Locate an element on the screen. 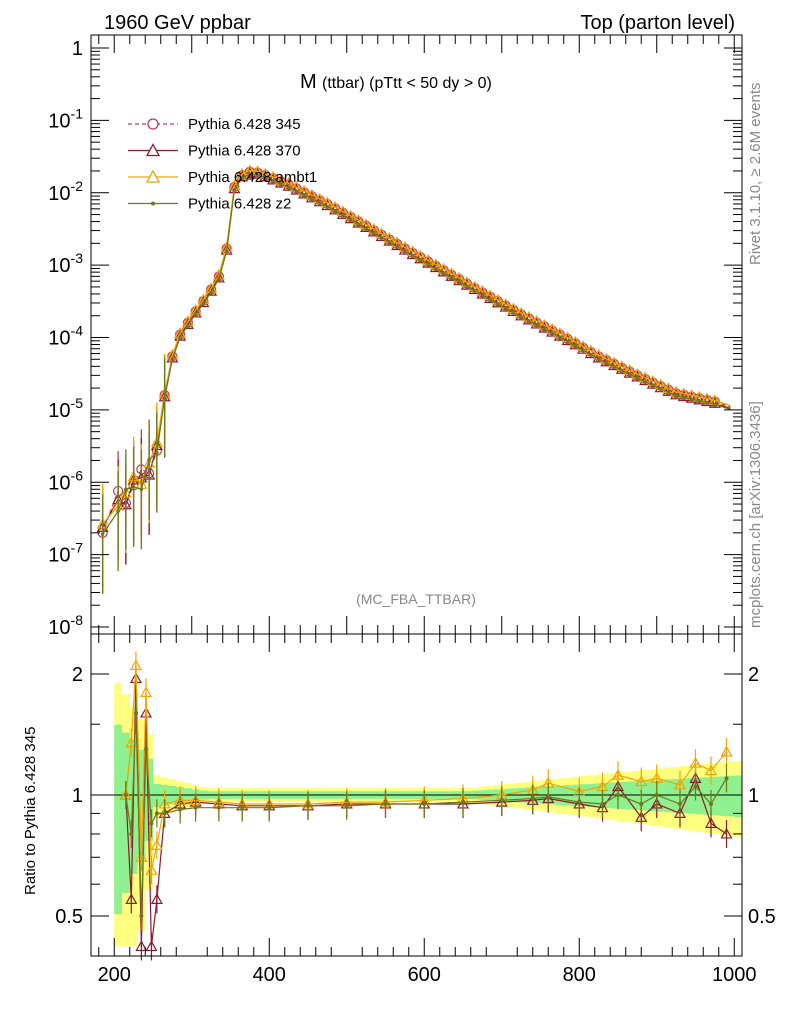  x-tick-label: 1000 is located at coordinates (734, 975).